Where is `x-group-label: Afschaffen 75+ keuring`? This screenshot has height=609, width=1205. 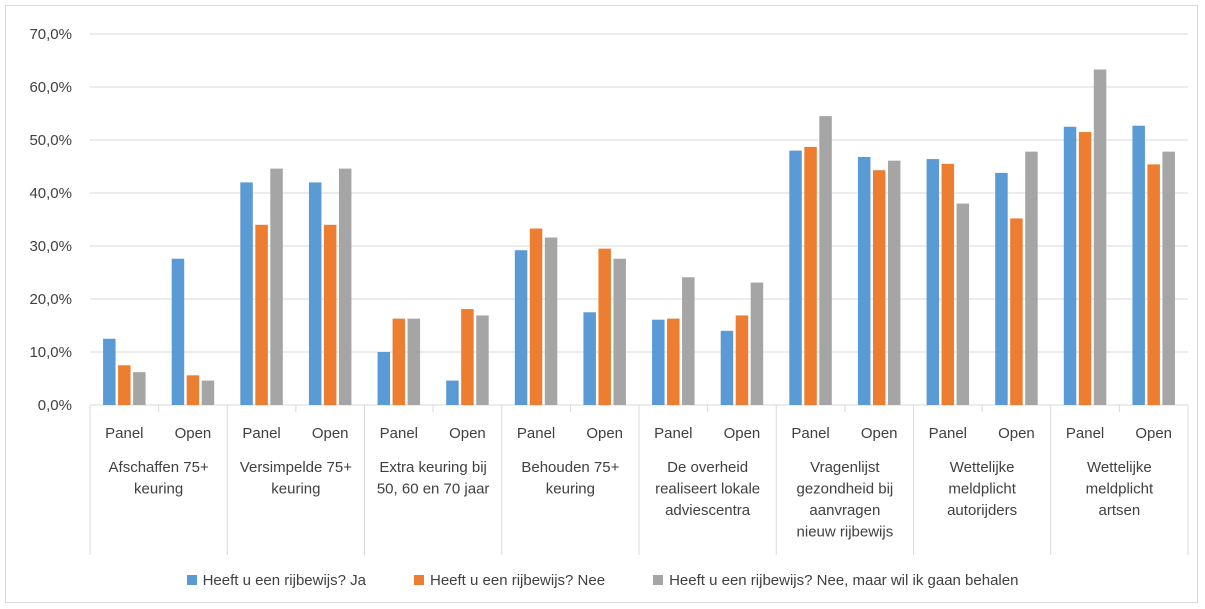 x-group-label: Afschaffen 75+ keuring is located at coordinates (159, 478).